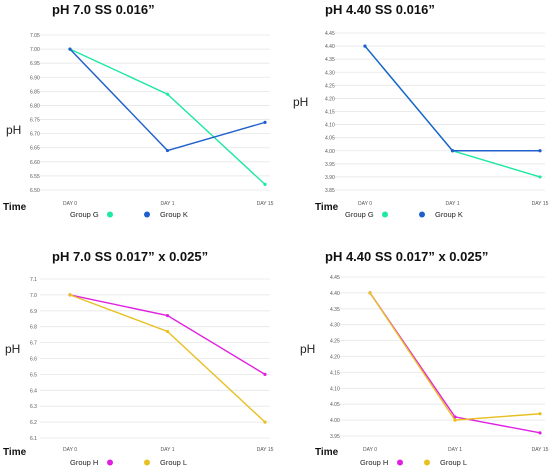 The width and height of the screenshot is (550, 473). Describe the element at coordinates (35, 78) in the screenshot. I see `y-tick-label: 6.90` at that location.